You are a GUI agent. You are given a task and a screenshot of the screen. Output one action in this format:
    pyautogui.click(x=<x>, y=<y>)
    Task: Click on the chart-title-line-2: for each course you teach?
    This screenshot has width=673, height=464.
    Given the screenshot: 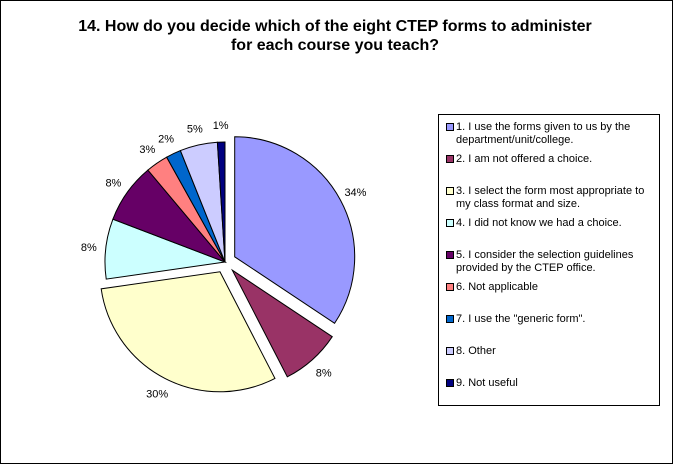 What is the action you would take?
    pyautogui.click(x=335, y=45)
    